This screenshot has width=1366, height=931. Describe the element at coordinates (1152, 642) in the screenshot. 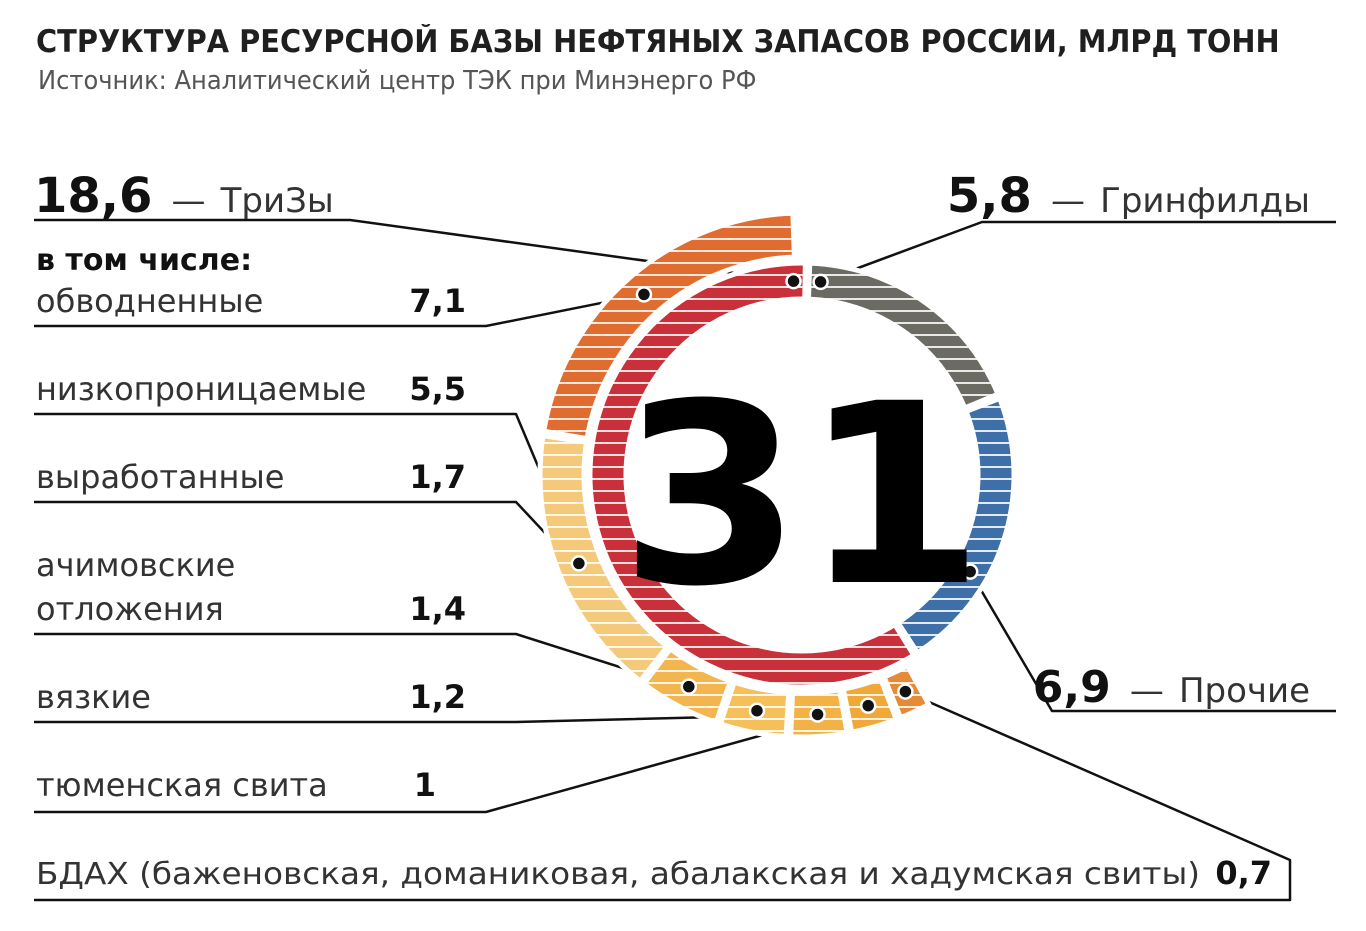

I see `leader-other` at that location.